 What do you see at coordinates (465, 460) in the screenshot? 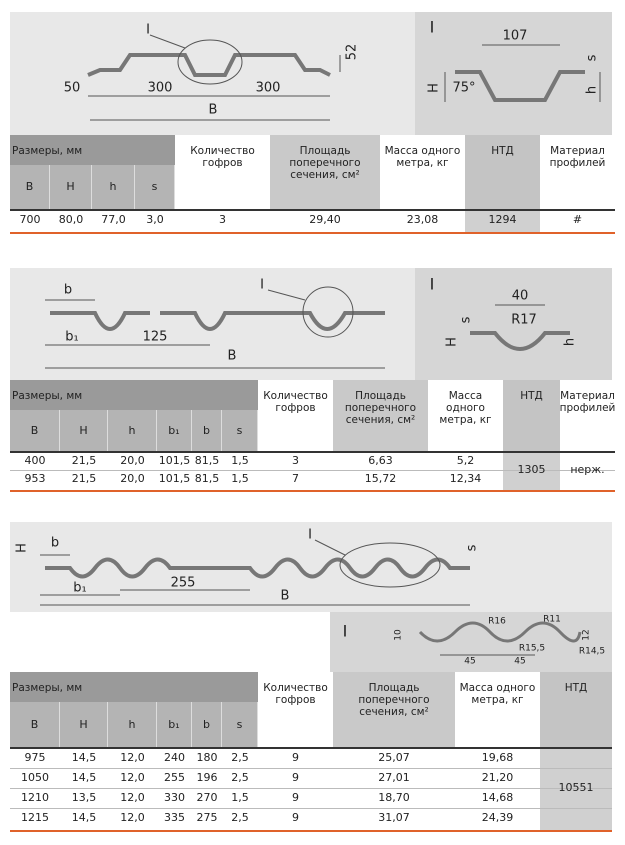
I see `table-cell: 5,2` at bounding box center [465, 460].